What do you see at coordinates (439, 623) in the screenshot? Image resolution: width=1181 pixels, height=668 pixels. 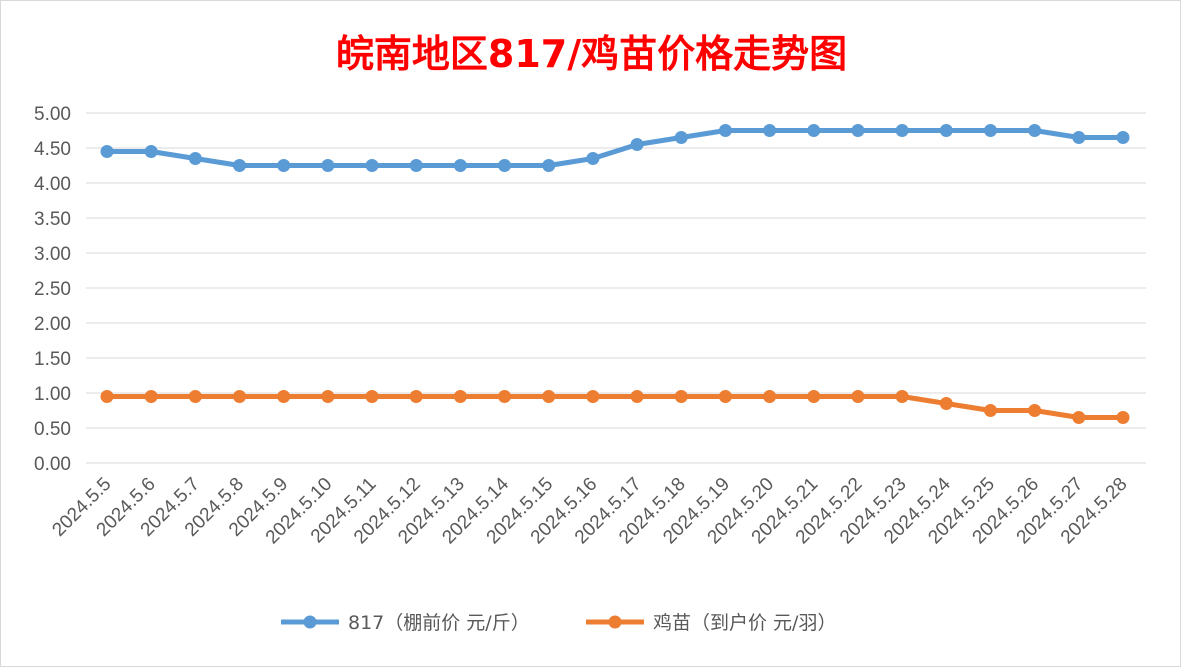 I see `legend-label-1: 817（棚前价 元/斤）` at bounding box center [439, 623].